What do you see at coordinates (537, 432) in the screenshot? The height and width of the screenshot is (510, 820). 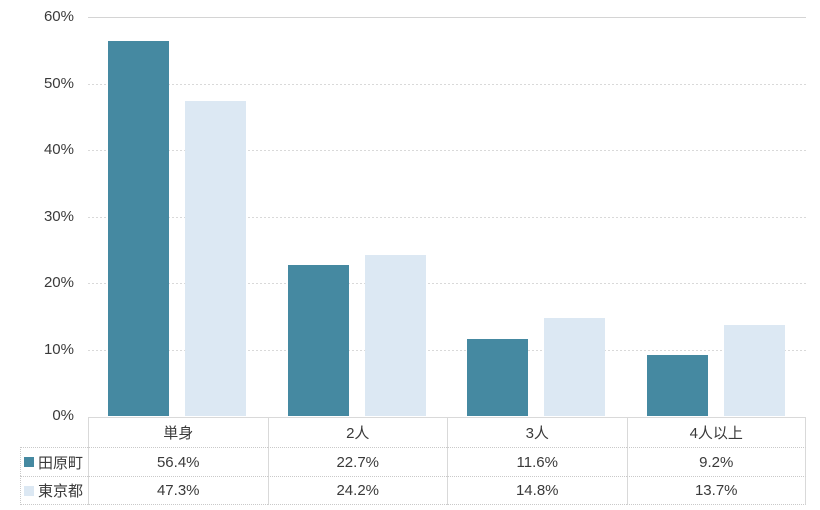 I see `category-header: 3人` at bounding box center [537, 432].